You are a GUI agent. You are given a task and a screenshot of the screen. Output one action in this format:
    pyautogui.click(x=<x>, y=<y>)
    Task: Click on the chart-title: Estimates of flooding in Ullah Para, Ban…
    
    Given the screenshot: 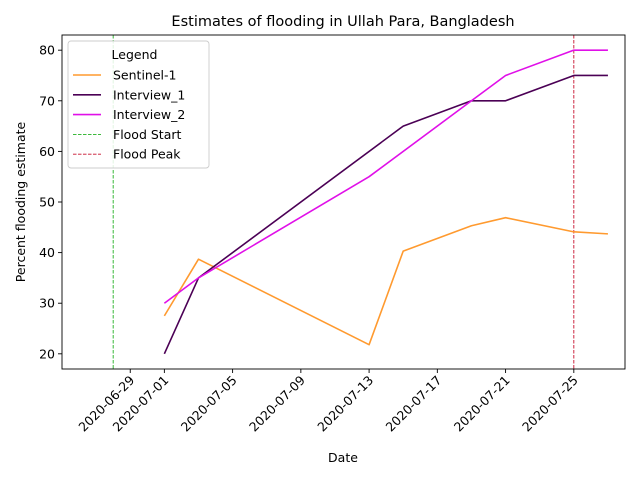 What is the action you would take?
    pyautogui.click(x=342, y=22)
    